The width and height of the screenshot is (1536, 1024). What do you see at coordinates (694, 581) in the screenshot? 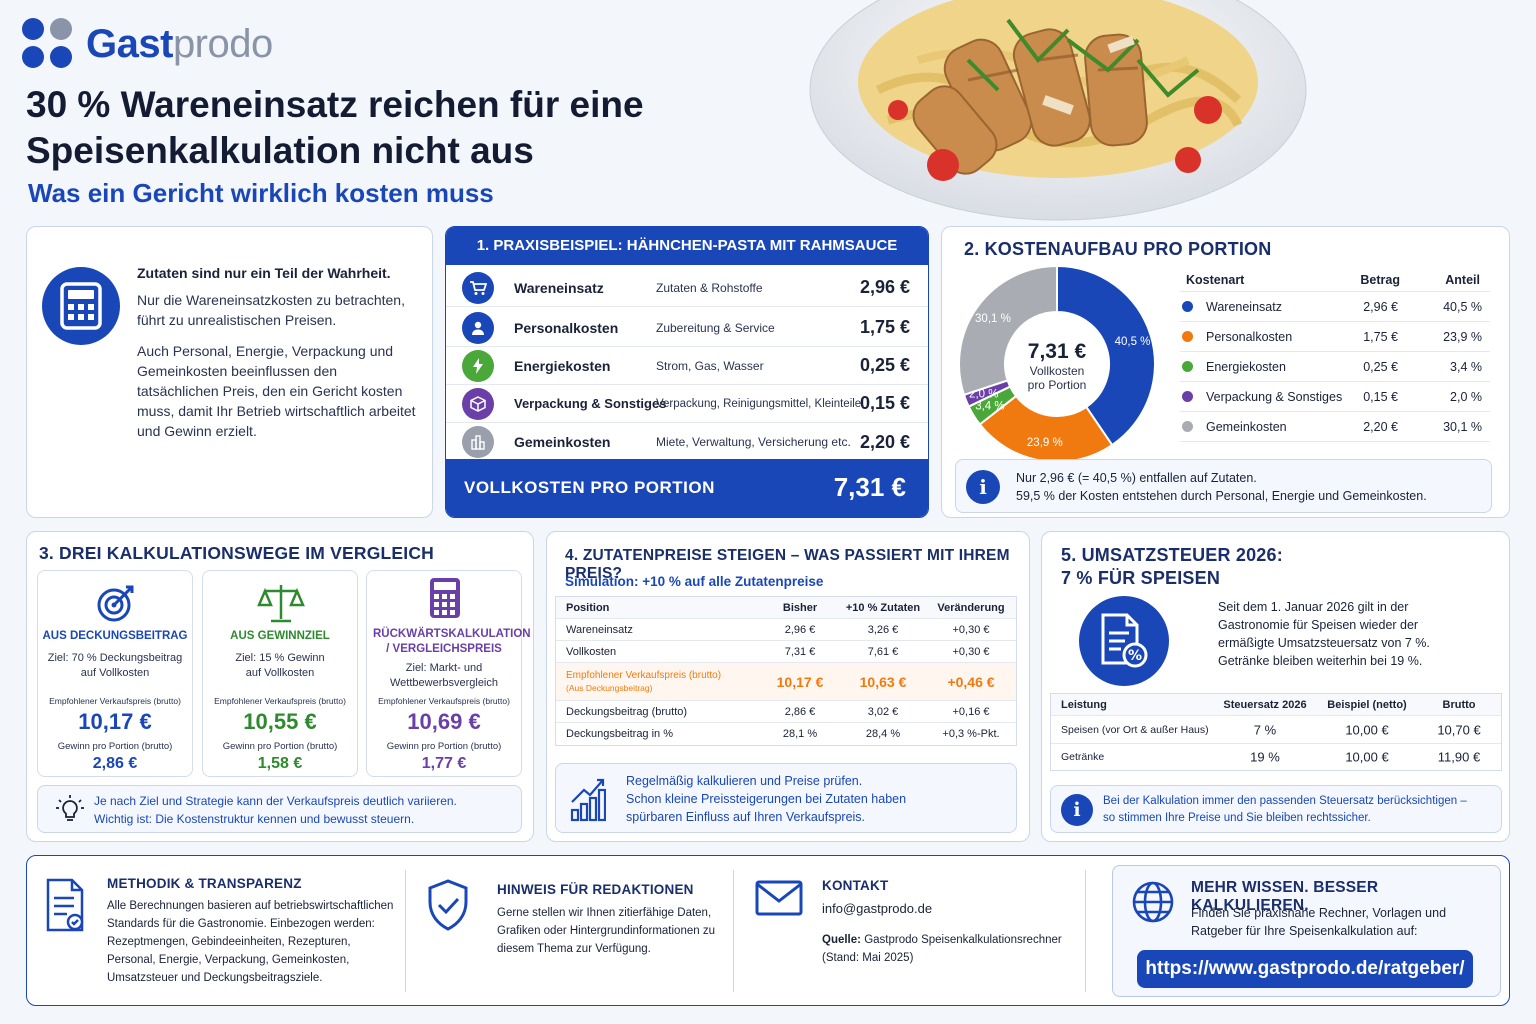
I see `section4-subtitle: Simulation: +10 % auf alle Zutatenpreise` at bounding box center [694, 581].